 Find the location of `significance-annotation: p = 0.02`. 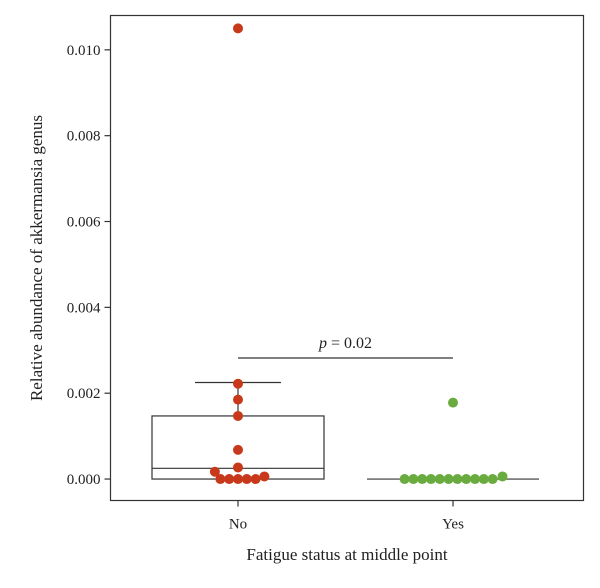

significance-annotation: p = 0.02 is located at coordinates (345, 347).